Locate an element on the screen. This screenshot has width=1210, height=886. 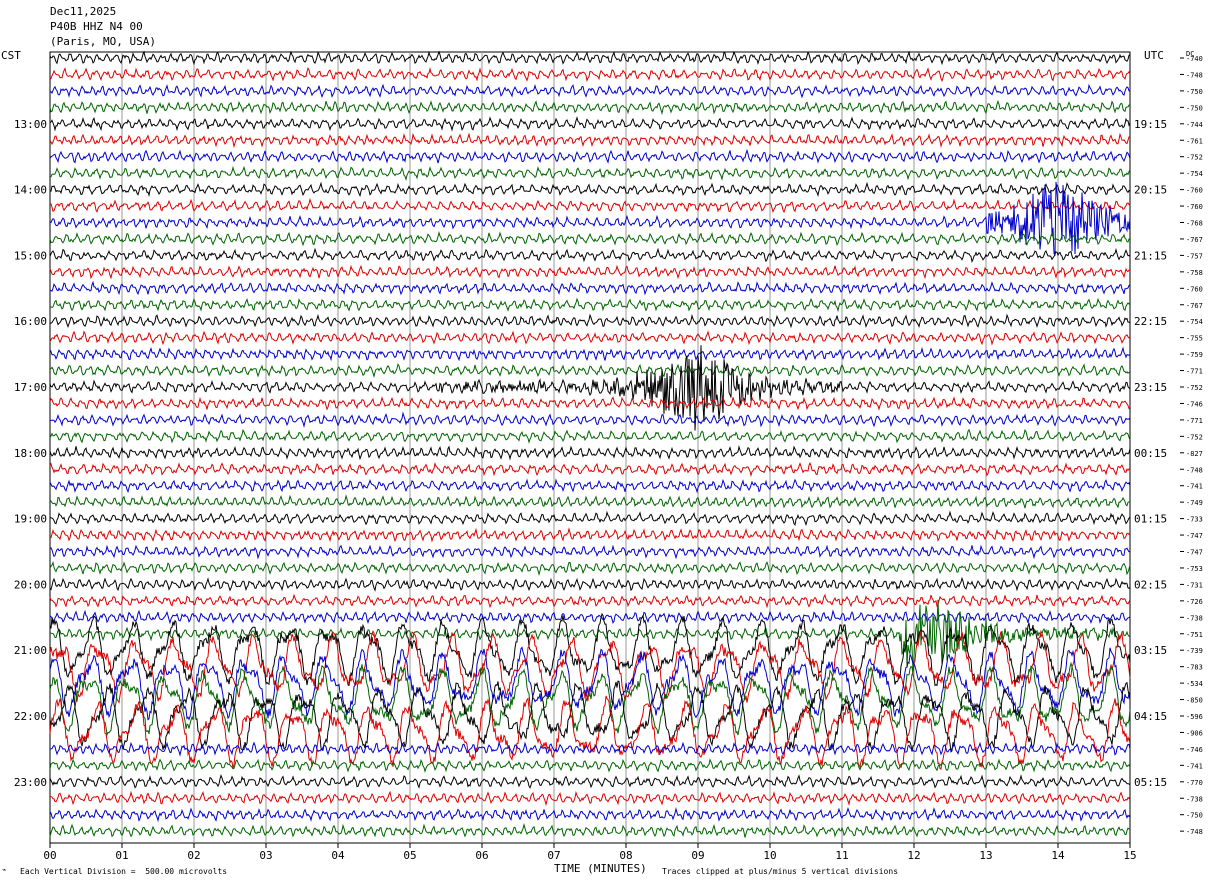
x-tick-label: 15 is located at coordinates (1129, 855).